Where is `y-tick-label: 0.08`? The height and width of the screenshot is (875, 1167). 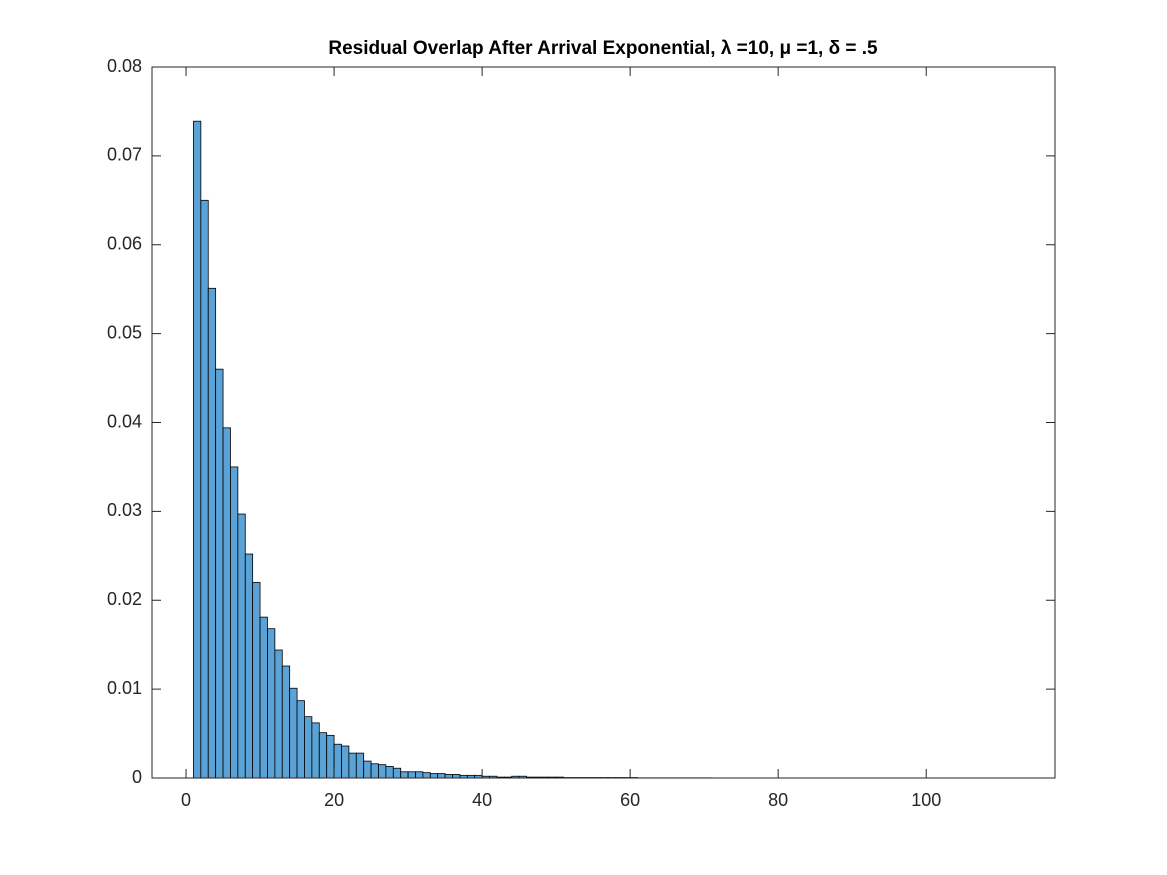
y-tick-label: 0.08 is located at coordinates (124, 66).